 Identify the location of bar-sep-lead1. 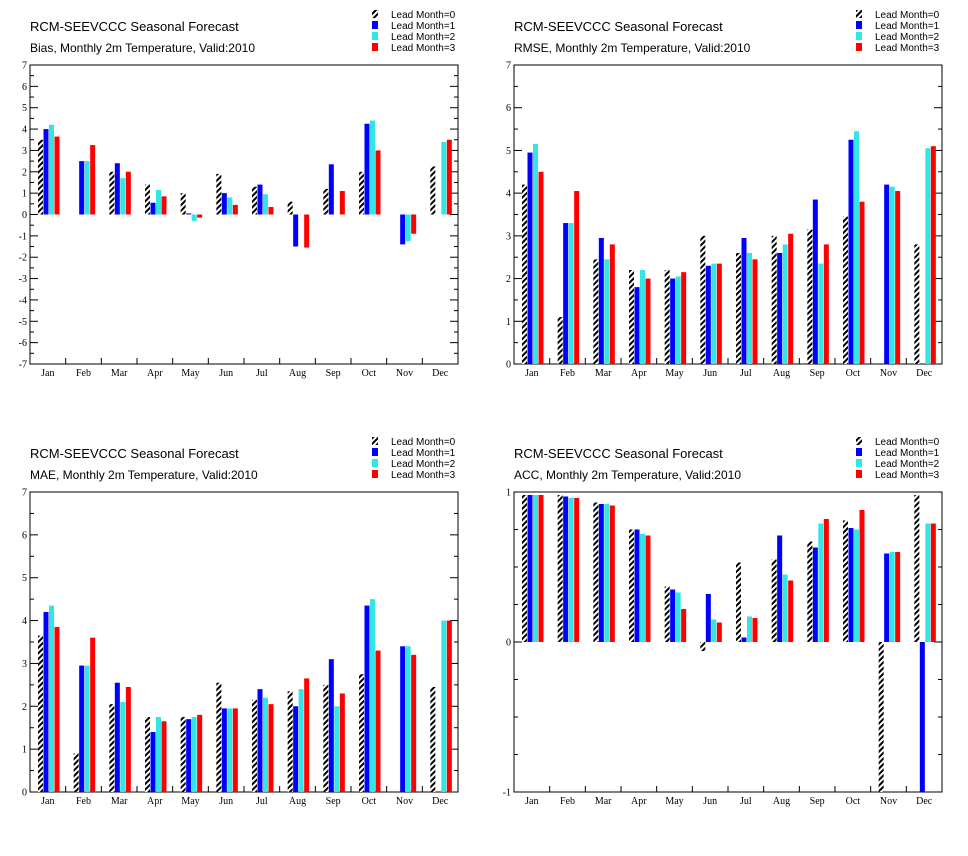
(815, 281).